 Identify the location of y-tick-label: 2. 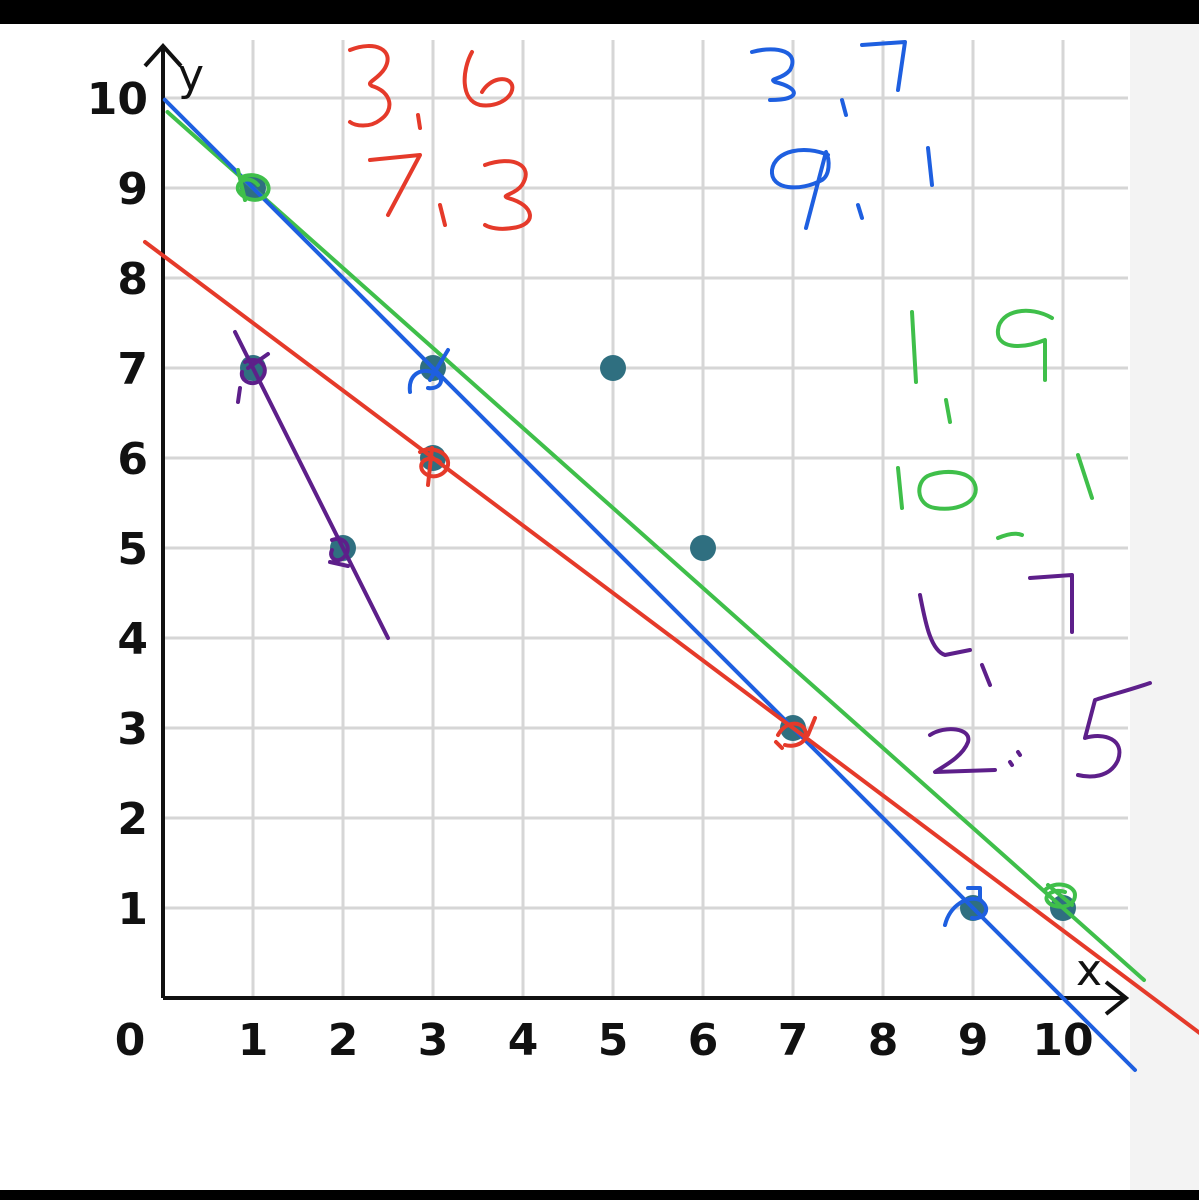
(132, 819).